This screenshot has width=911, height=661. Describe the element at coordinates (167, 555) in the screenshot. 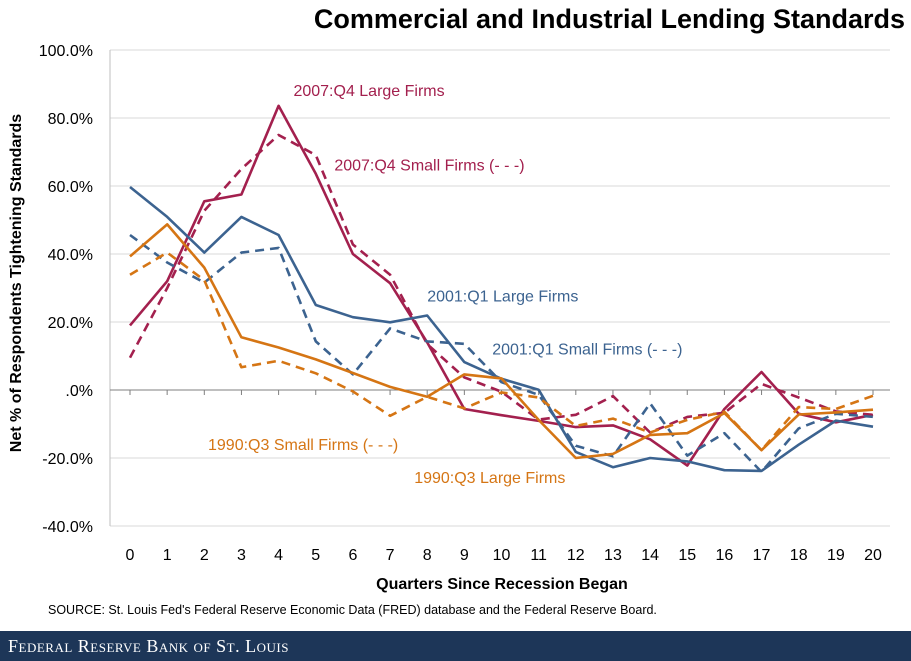

I see `x-tick-label: 1` at that location.